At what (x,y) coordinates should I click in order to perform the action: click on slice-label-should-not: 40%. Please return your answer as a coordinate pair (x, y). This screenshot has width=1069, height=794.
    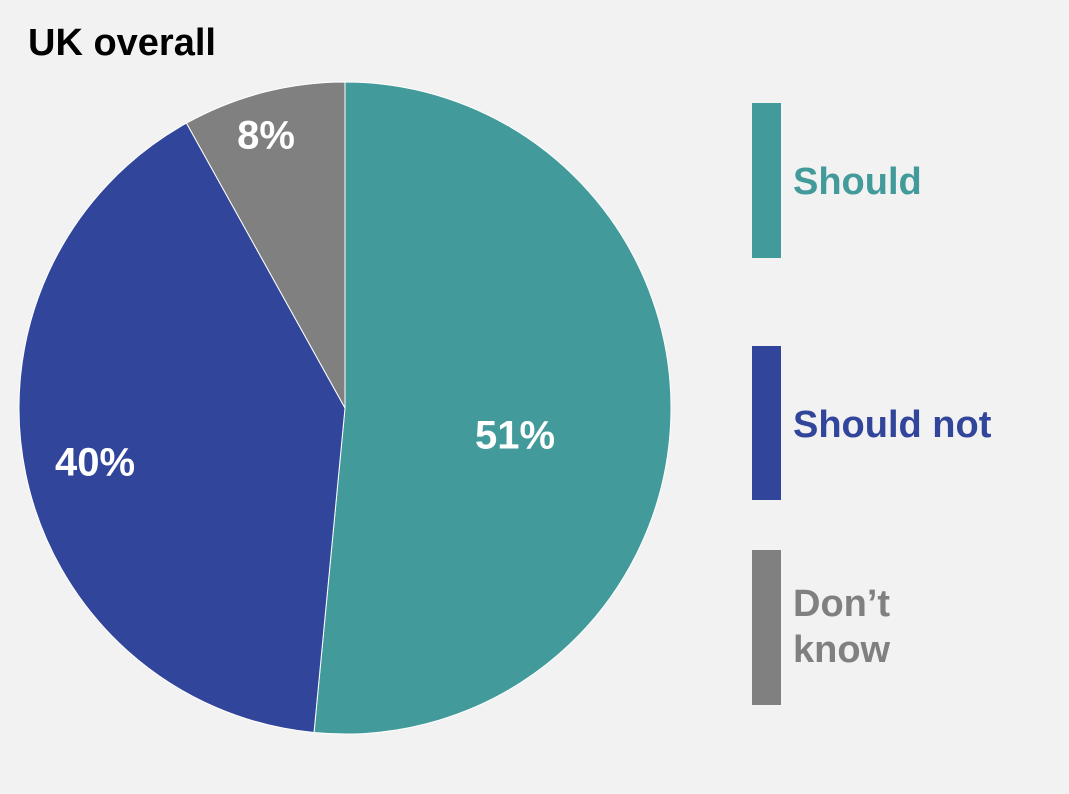
    Looking at the image, I should click on (95, 463).